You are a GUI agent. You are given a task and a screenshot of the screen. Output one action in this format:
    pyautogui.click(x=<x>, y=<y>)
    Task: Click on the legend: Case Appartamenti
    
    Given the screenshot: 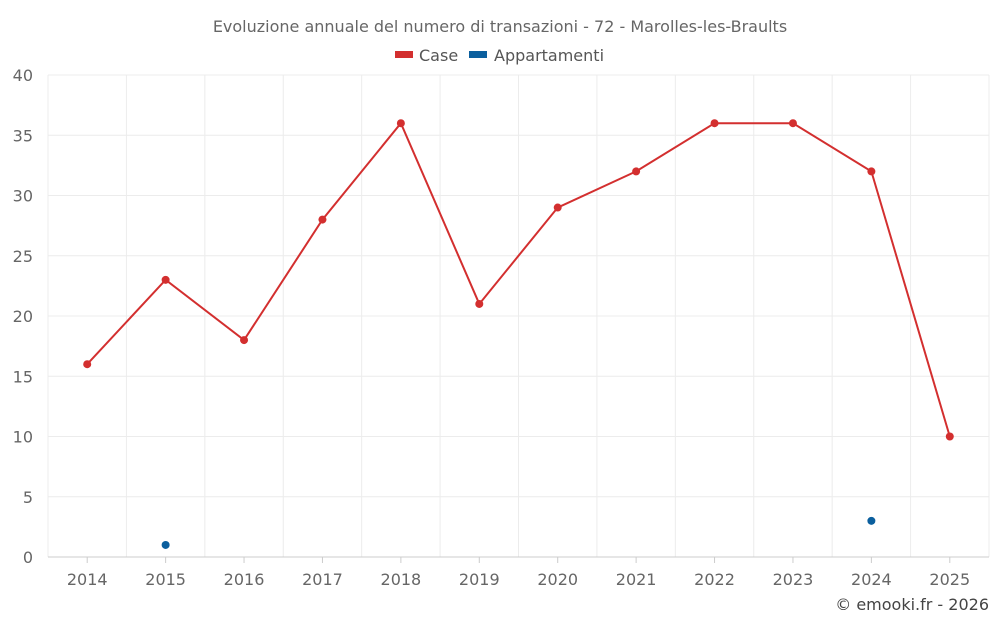 What is the action you would take?
    pyautogui.click(x=499, y=55)
    